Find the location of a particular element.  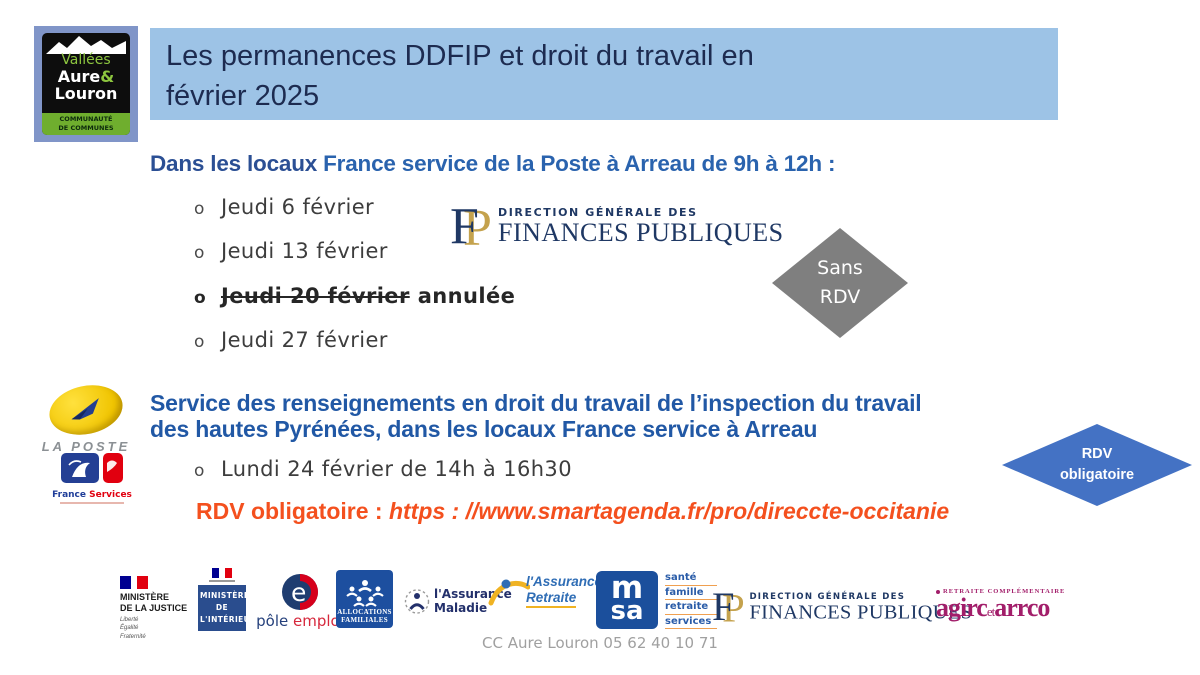

svg-text: e is located at coordinates (298, 592).